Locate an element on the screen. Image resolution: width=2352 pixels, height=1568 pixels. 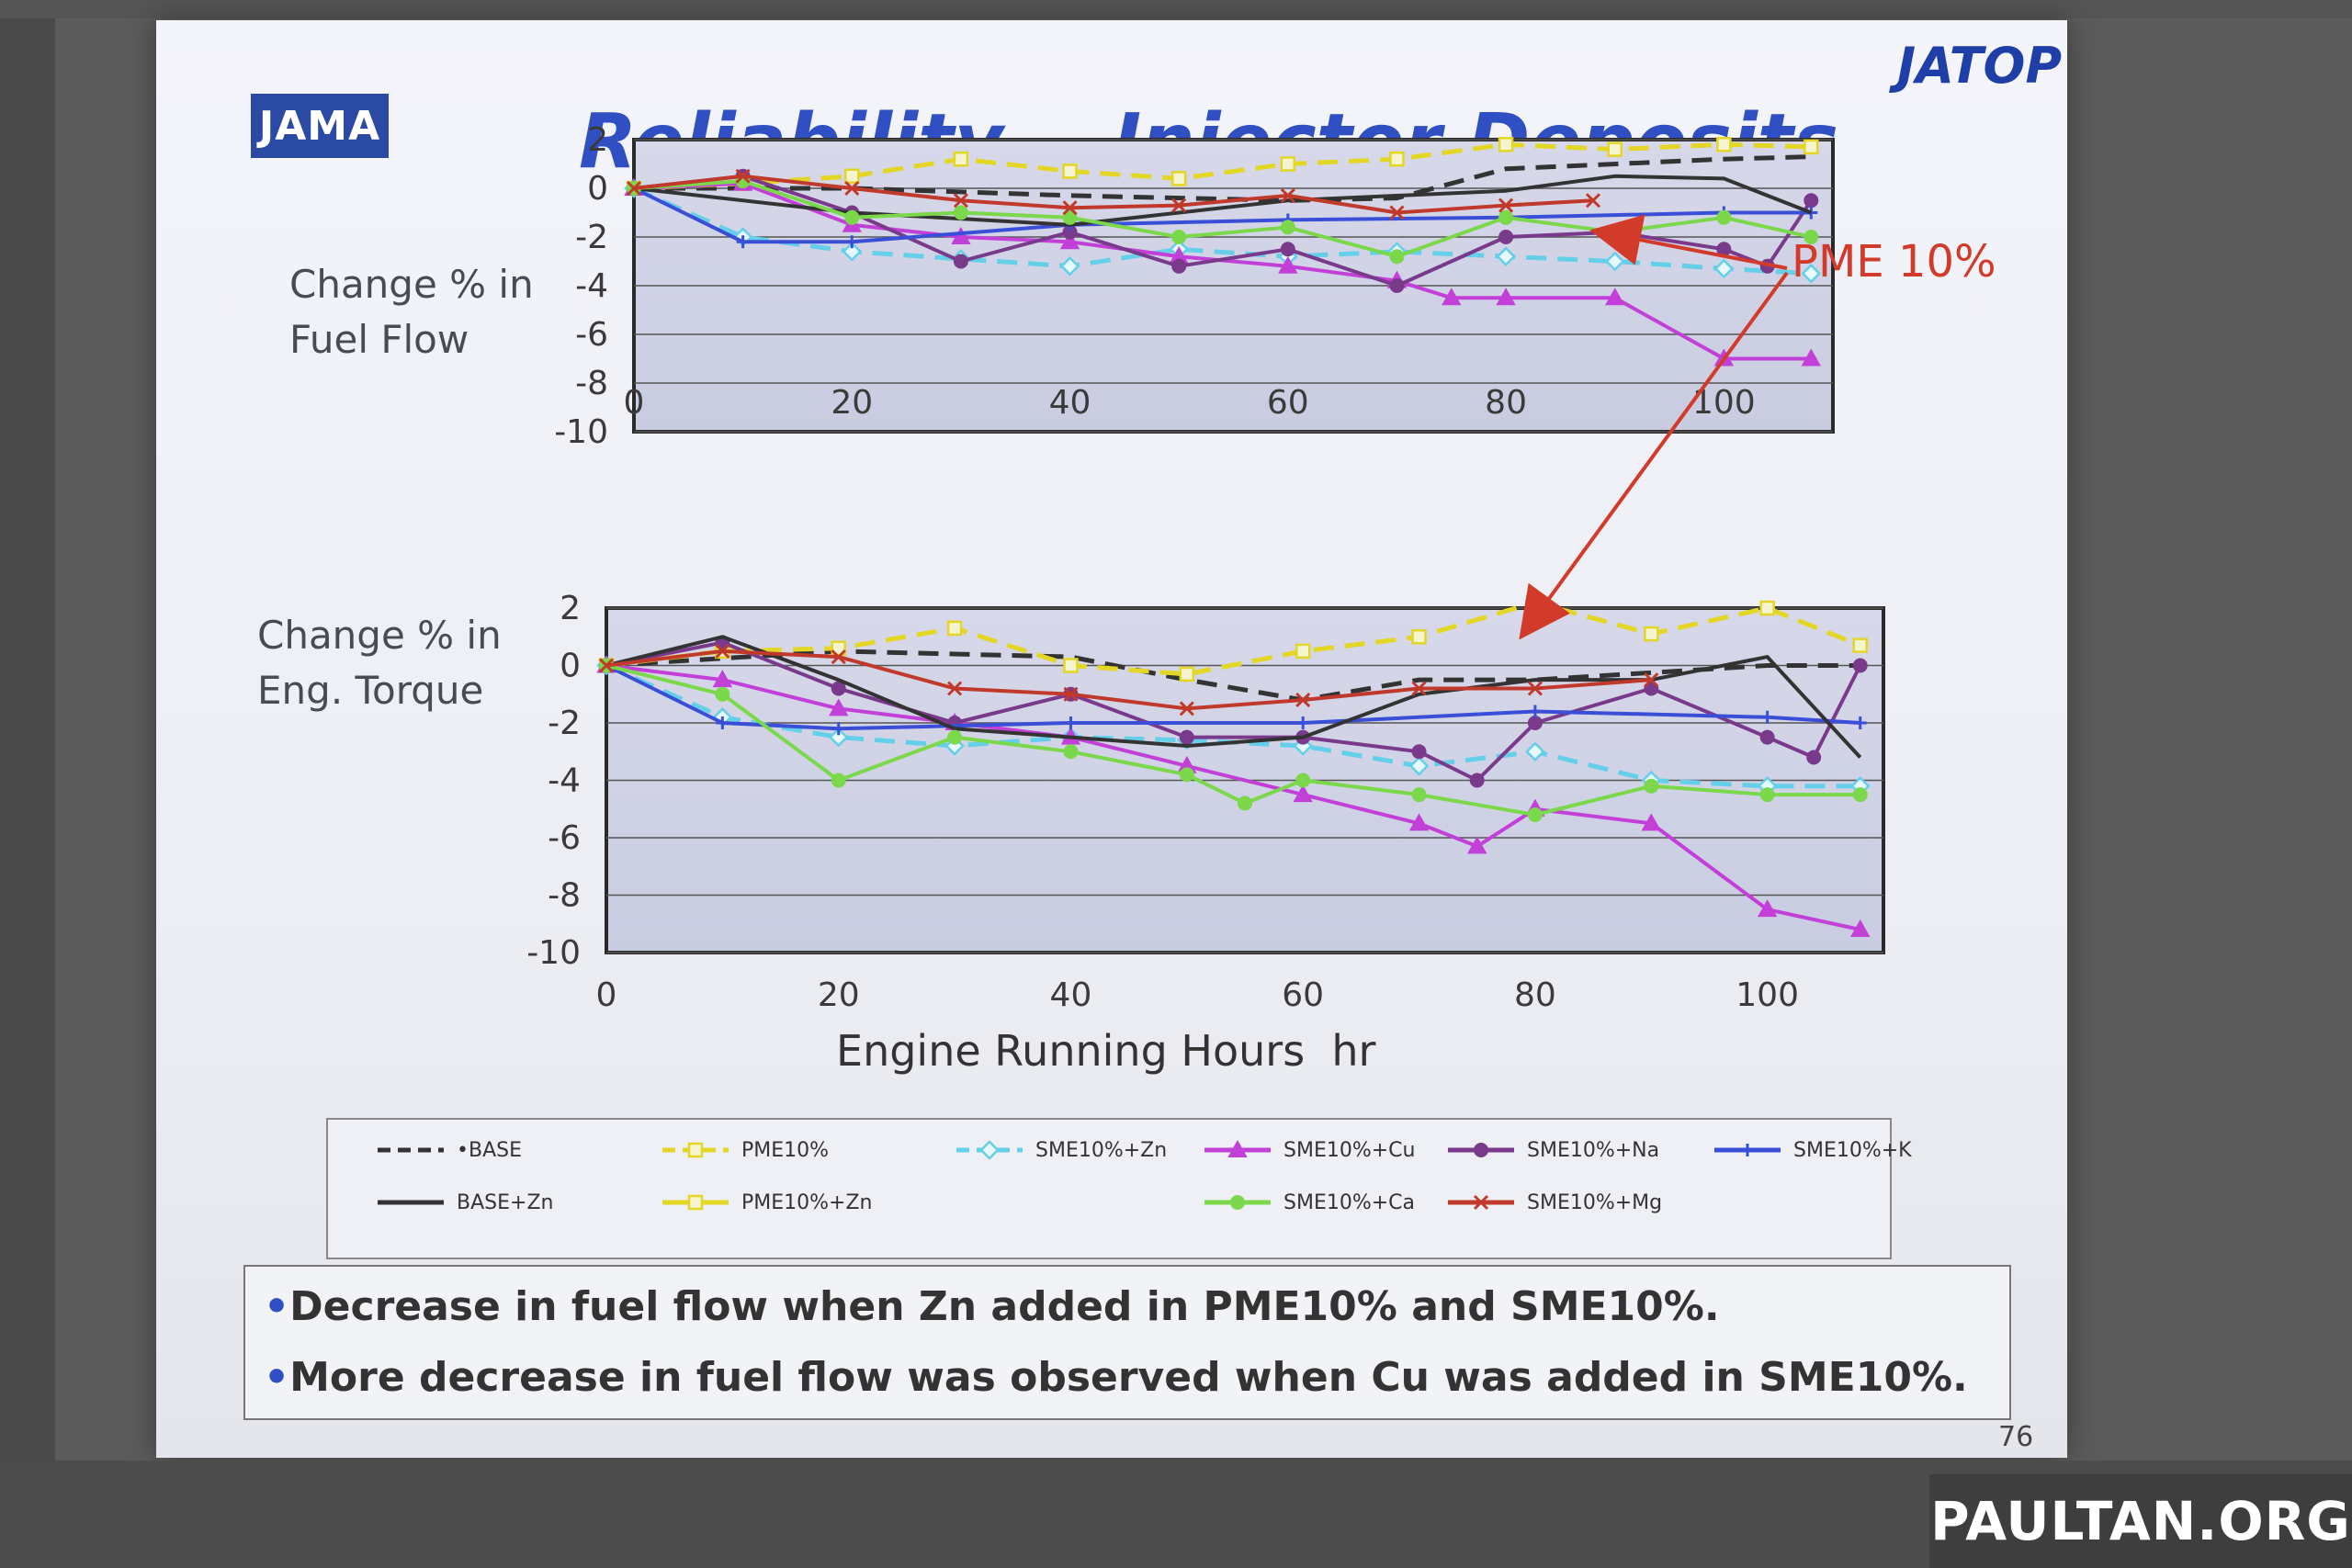
legend-label: BASE+Zn is located at coordinates (506, 1202).